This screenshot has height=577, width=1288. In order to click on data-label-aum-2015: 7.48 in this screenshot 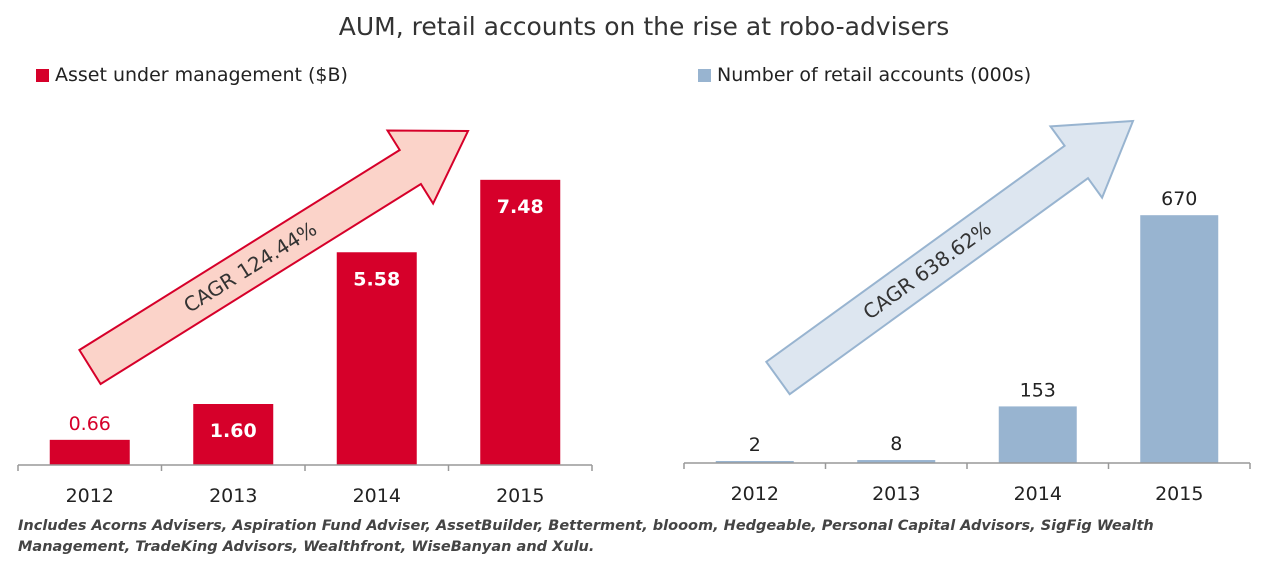, I will do `click(520, 207)`.